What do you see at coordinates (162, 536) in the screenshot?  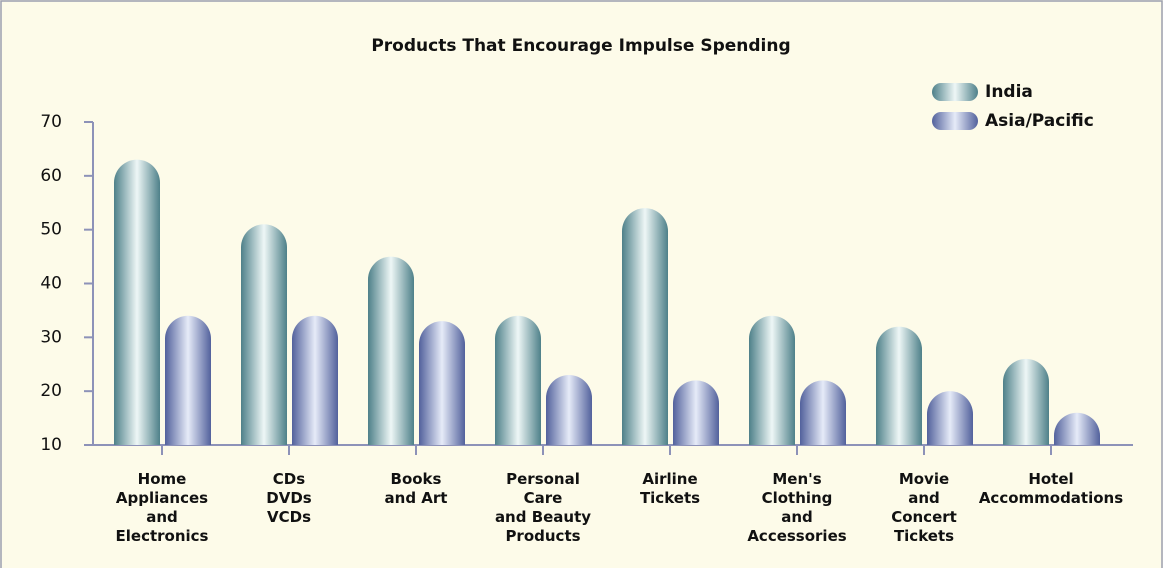 I see `x-tick-label-line: Electronics` at bounding box center [162, 536].